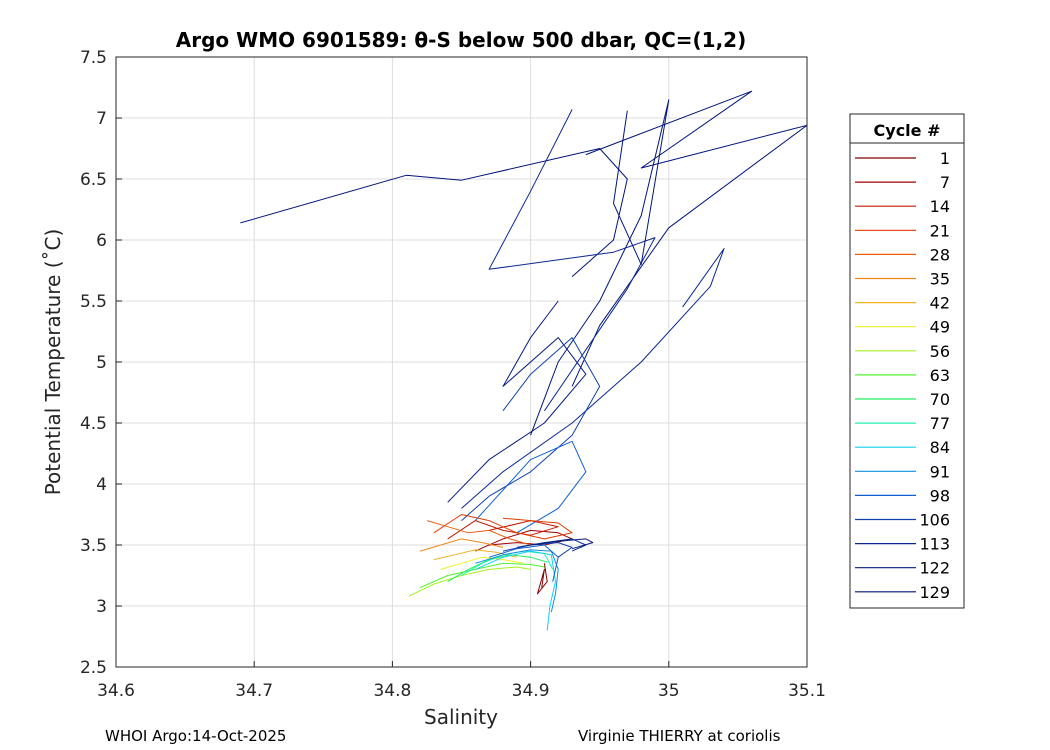 The image size is (1050, 750). I want to click on y-tick-label: 6.5, so click(93, 180).